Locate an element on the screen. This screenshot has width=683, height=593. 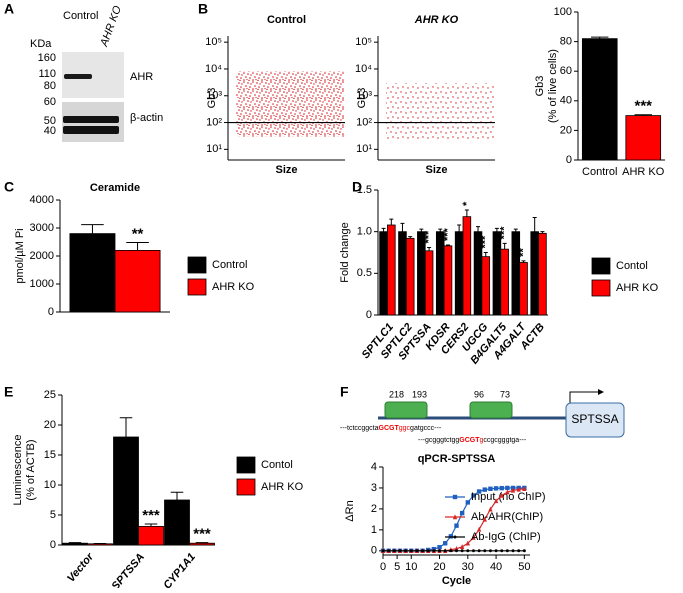
legend-label: Contol is located at coordinates (277, 465).